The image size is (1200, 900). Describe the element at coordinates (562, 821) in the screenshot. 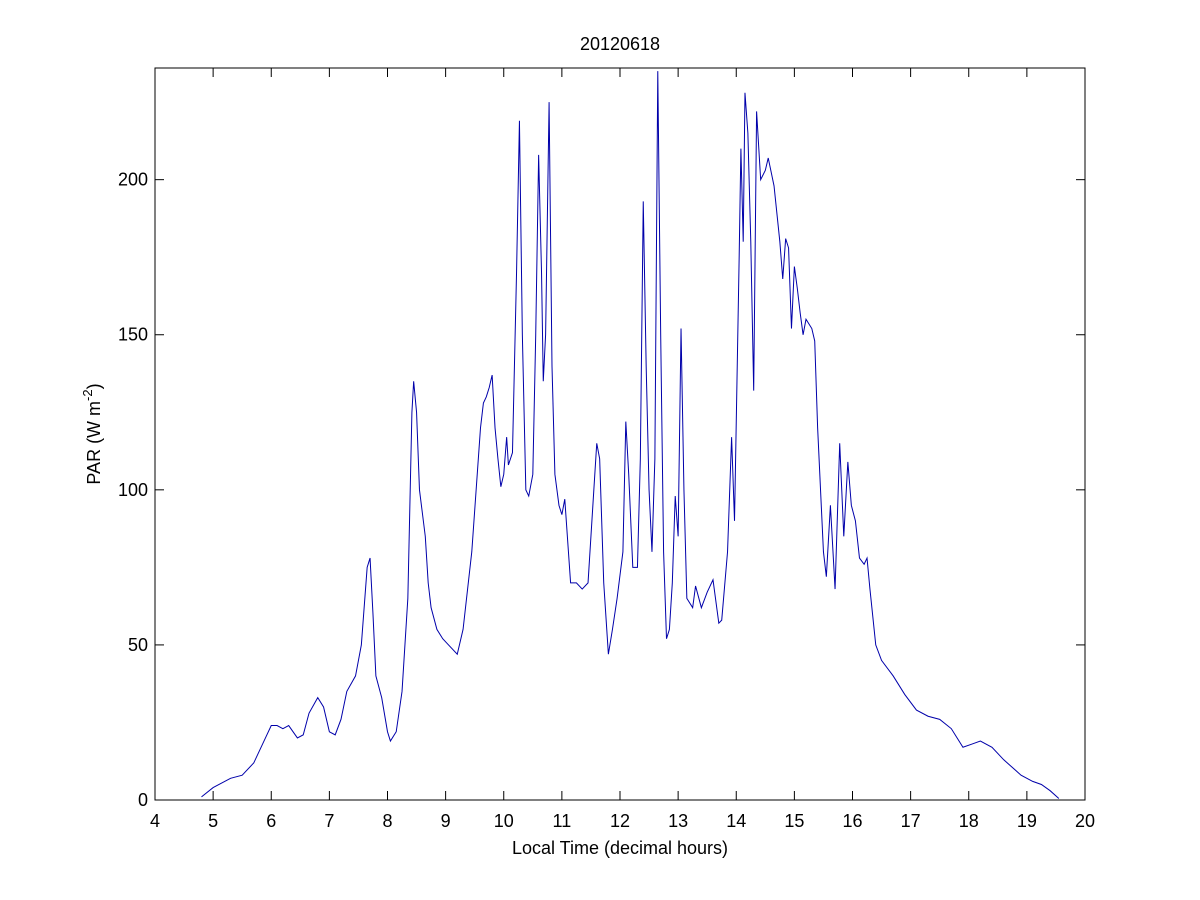

I see `x-tick-label: 11` at that location.